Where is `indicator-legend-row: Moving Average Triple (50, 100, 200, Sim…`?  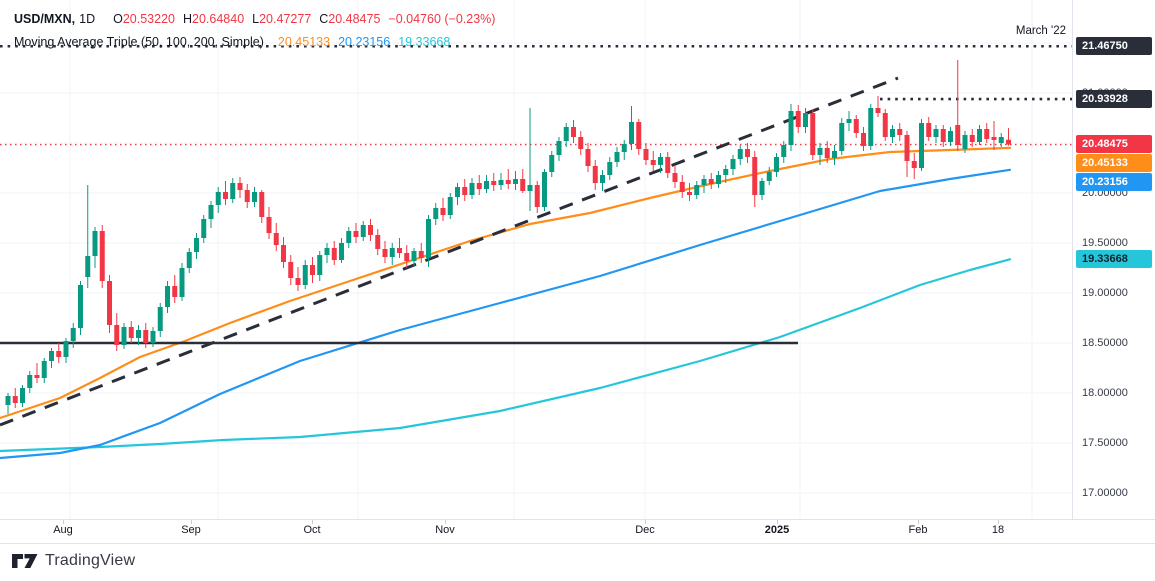
indicator-legend-row: Moving Average Triple (50, 100, 200, Sim… is located at coordinates (232, 42).